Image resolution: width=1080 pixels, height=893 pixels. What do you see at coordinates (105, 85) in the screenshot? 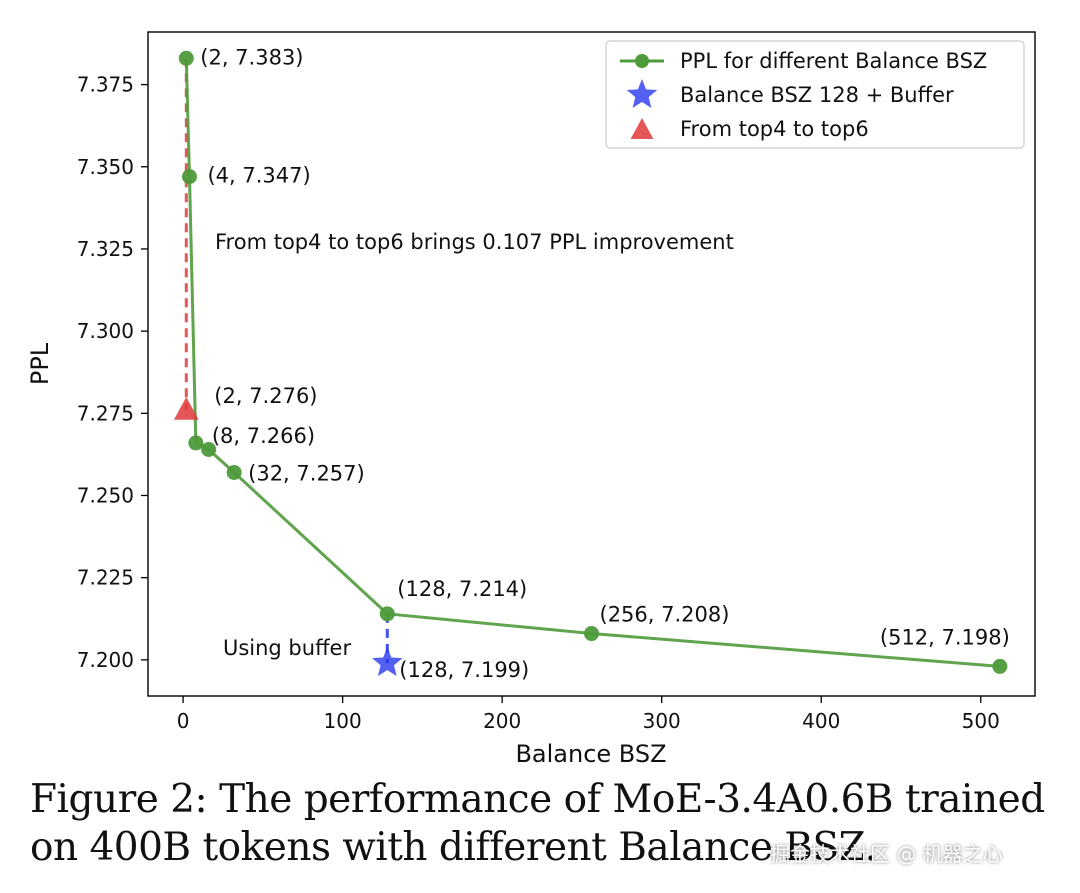
I see `y-tick-label: 7.375` at bounding box center [105, 85].